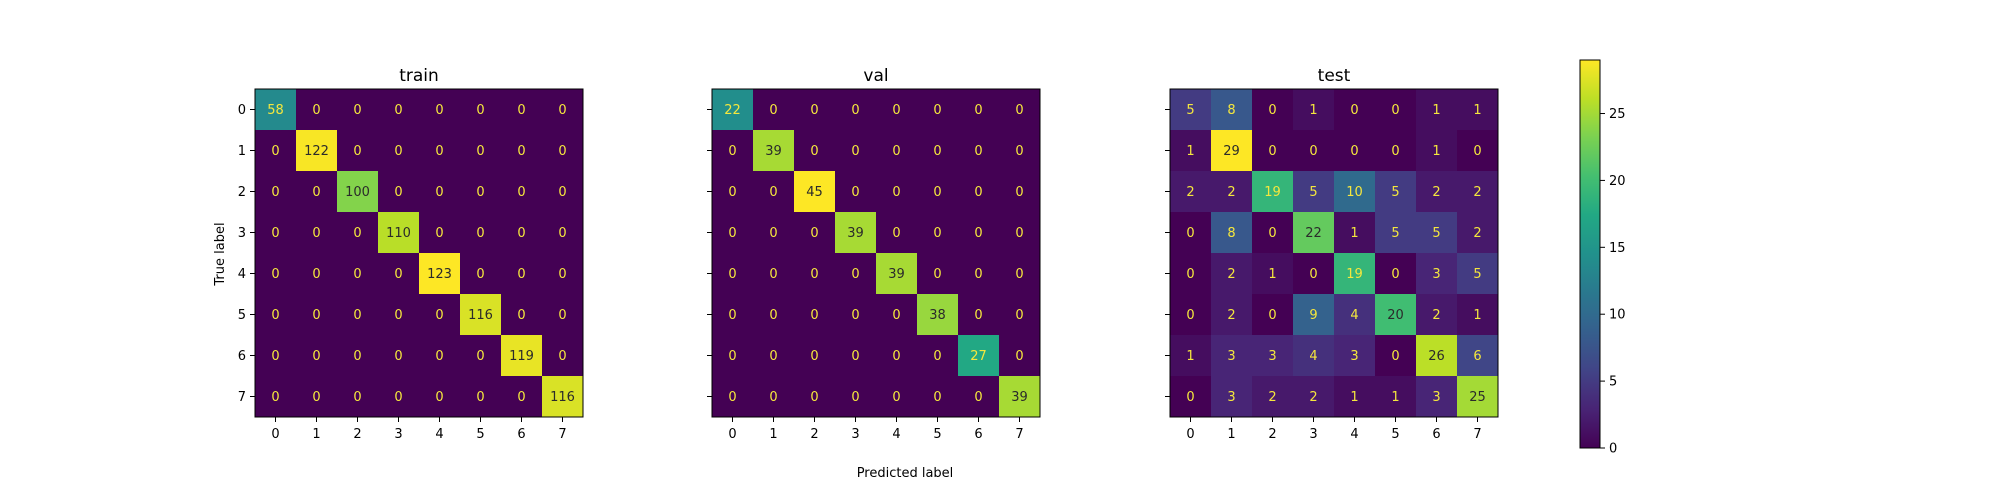  What do you see at coordinates (1334, 76) in the screenshot?
I see `panel-title: test` at bounding box center [1334, 76].